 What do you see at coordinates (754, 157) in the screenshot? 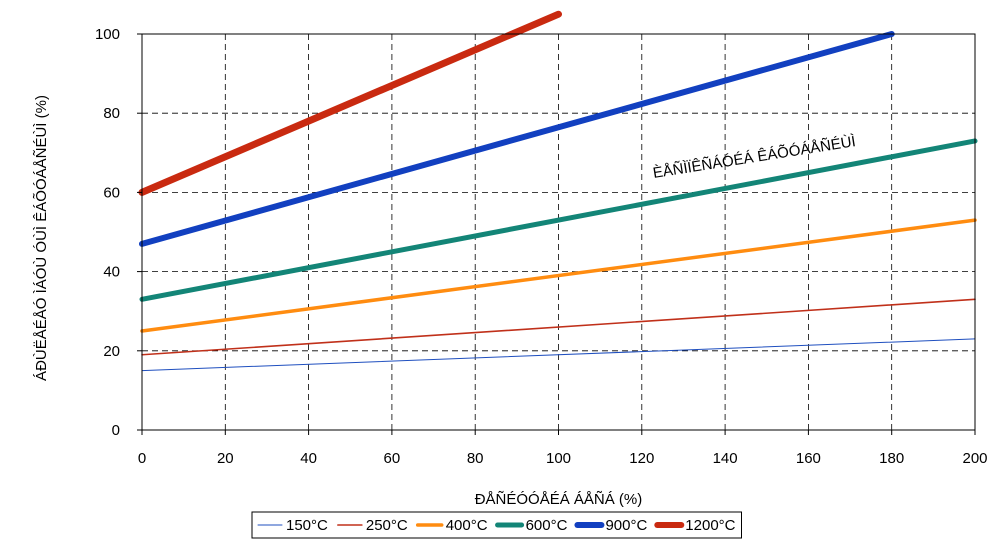
I see `annotation-label: ÈÅÑÌÏÊÑÁÓÉÁ ÊÁÕÓÁÅÑÉÙÌ` at bounding box center [754, 157].